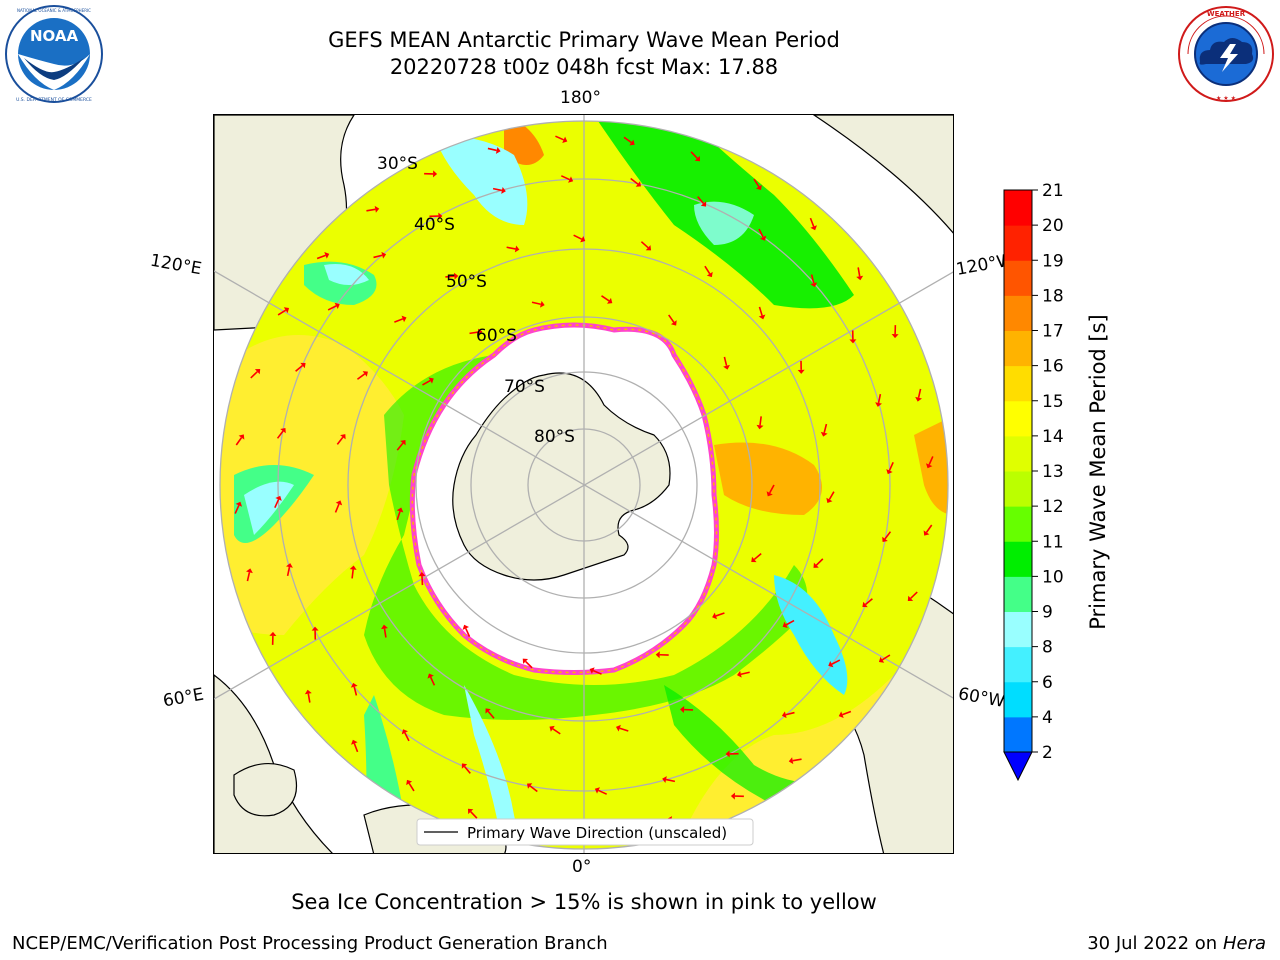  Describe the element at coordinates (434, 225) in the screenshot. I see `lat-label-40s: 40°S` at that location.